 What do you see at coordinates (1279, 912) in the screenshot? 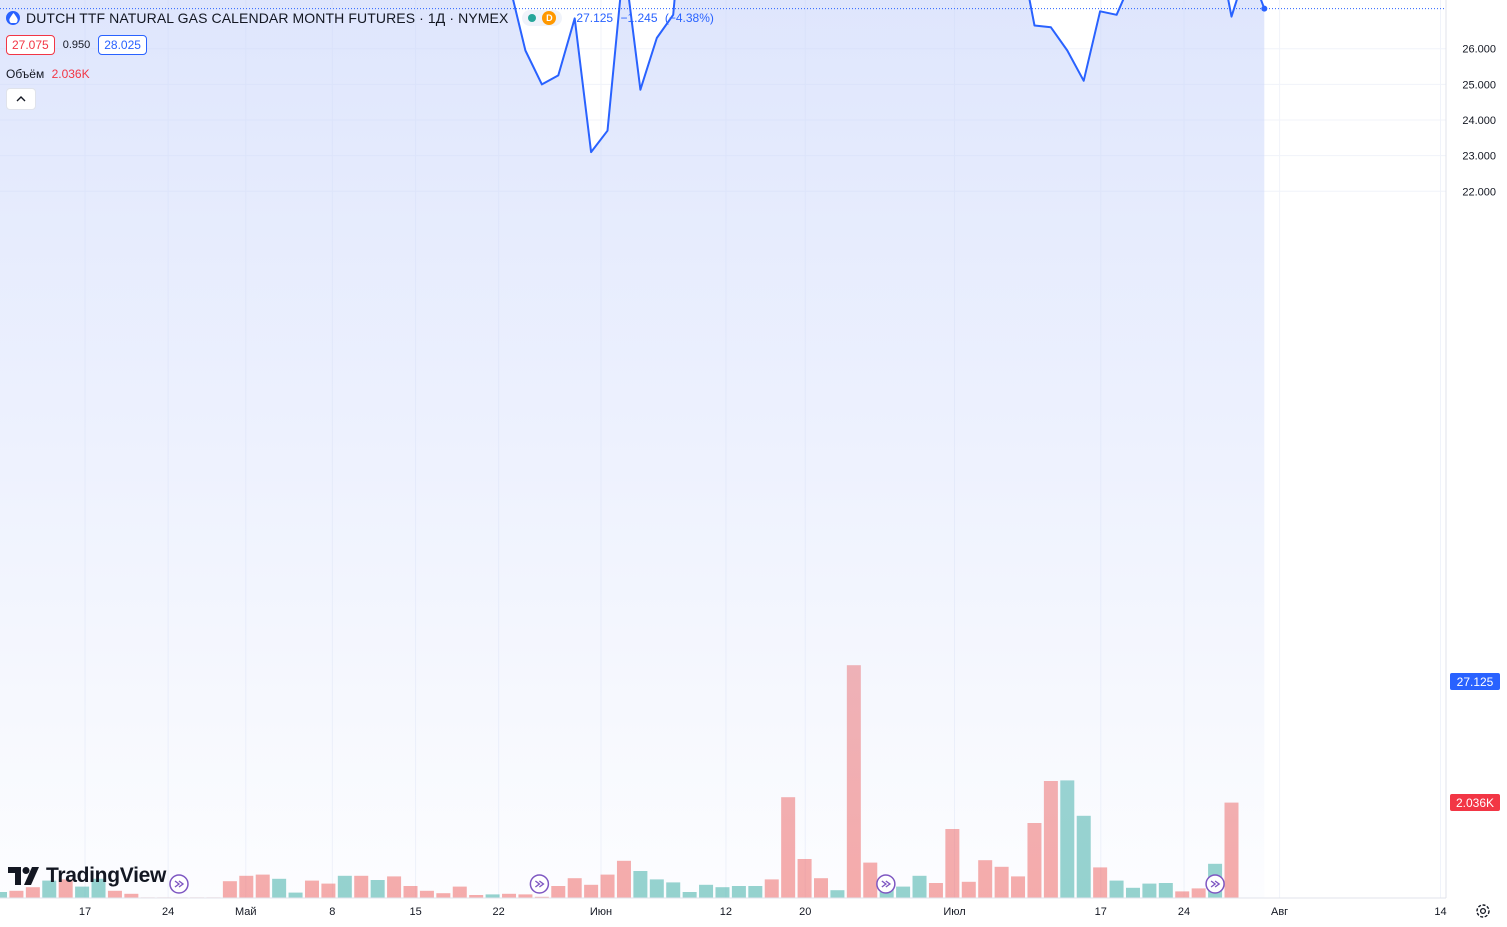
I see `time-tick-label: Авг` at bounding box center [1279, 912].